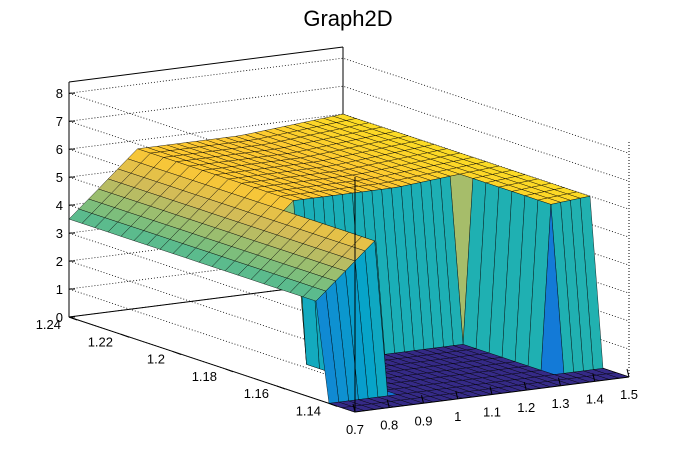  What do you see at coordinates (59, 289) in the screenshot?
I see `z-tick-label: 1` at bounding box center [59, 289].